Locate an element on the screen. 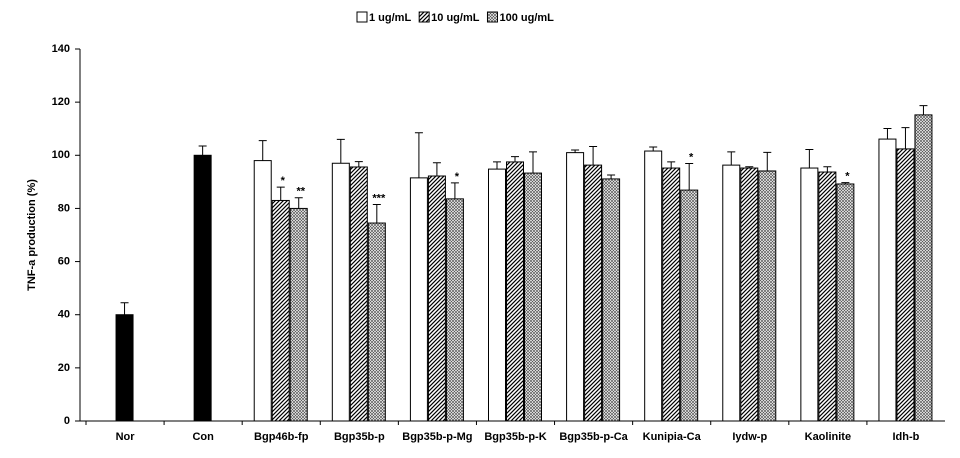 This screenshot has height=458, width=960. y-tick-label: 80 is located at coordinates (64, 208).